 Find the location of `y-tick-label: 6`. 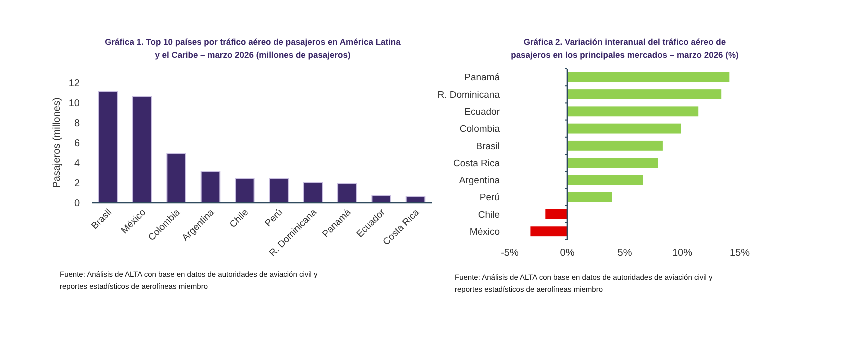

y-tick-label: 6 is located at coordinates (77, 144).